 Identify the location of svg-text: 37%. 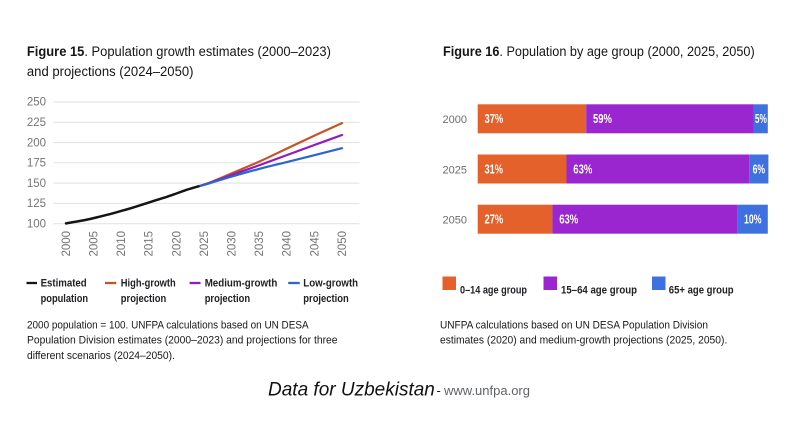
(494, 118).